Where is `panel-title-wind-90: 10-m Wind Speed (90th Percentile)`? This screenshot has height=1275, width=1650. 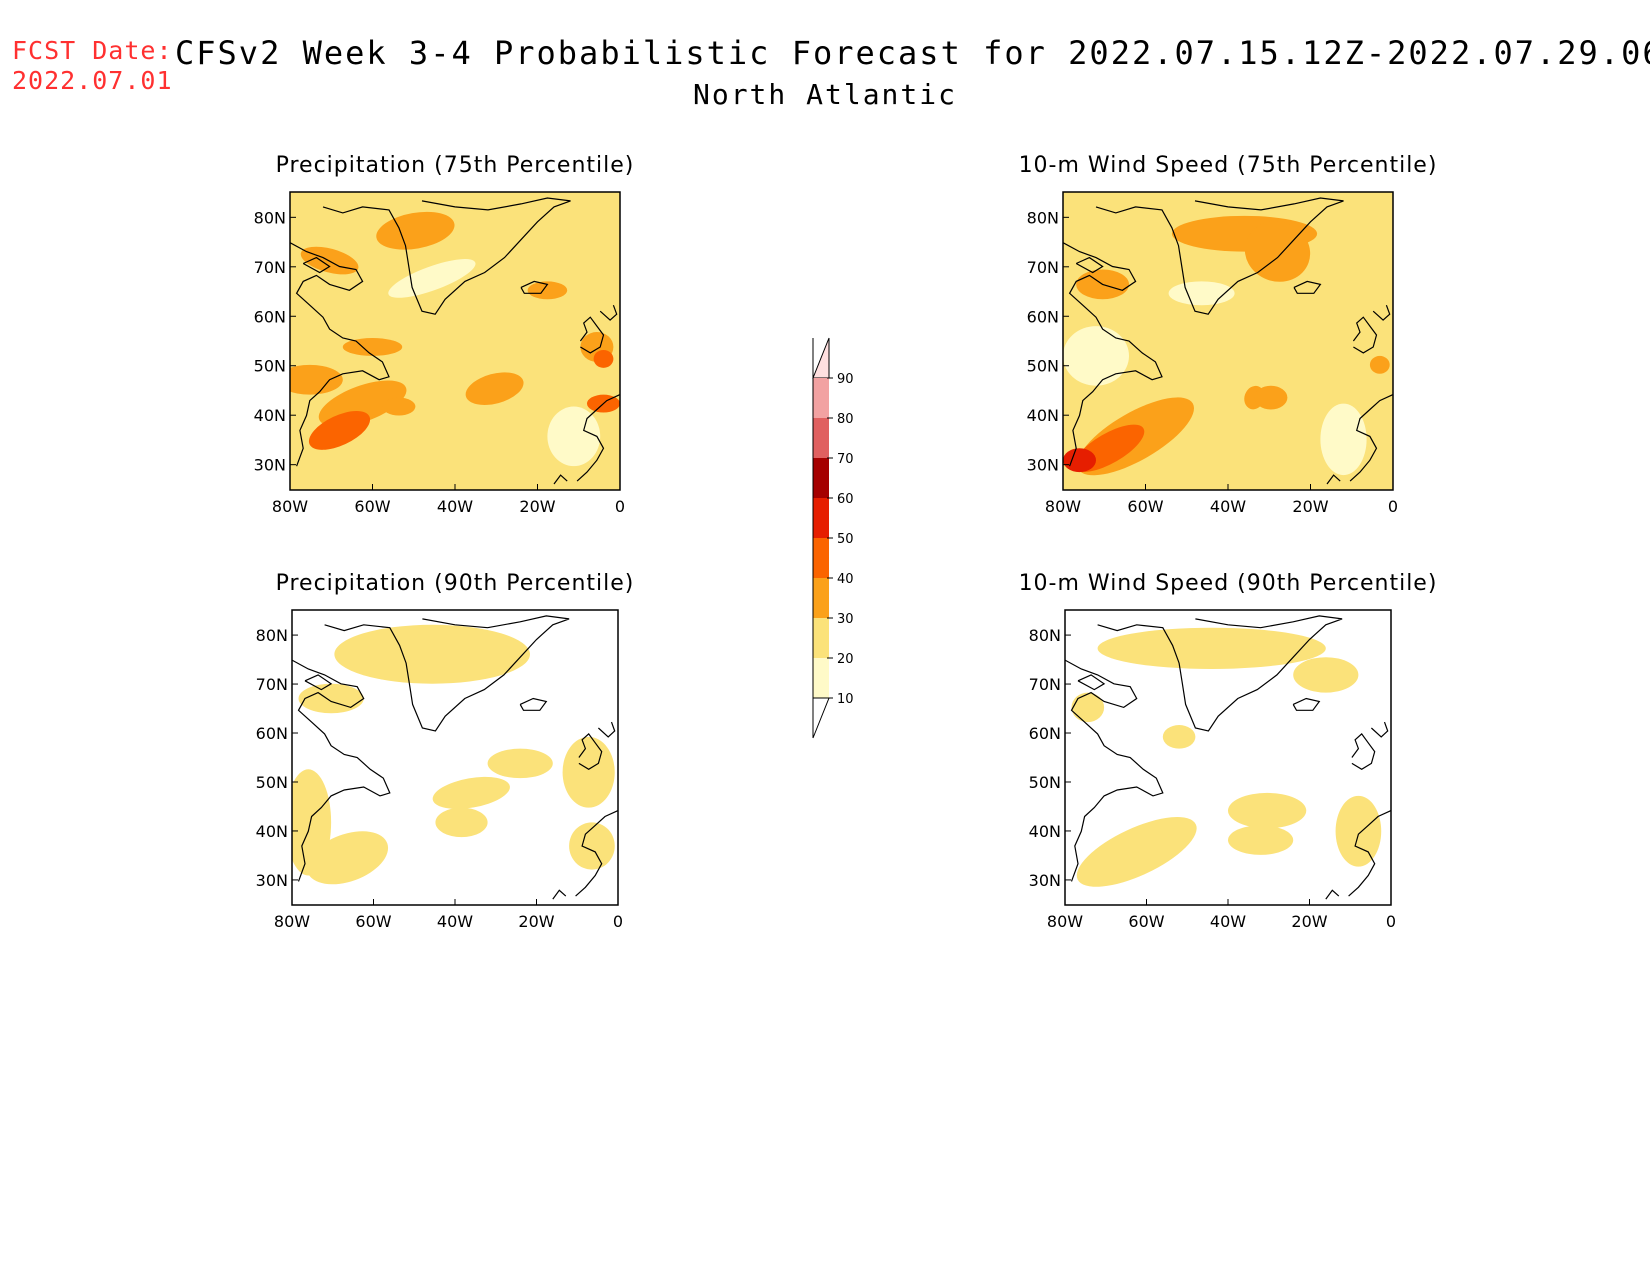 panel-title-wind-90: 10-m Wind Speed (90th Percentile) is located at coordinates (1228, 583).